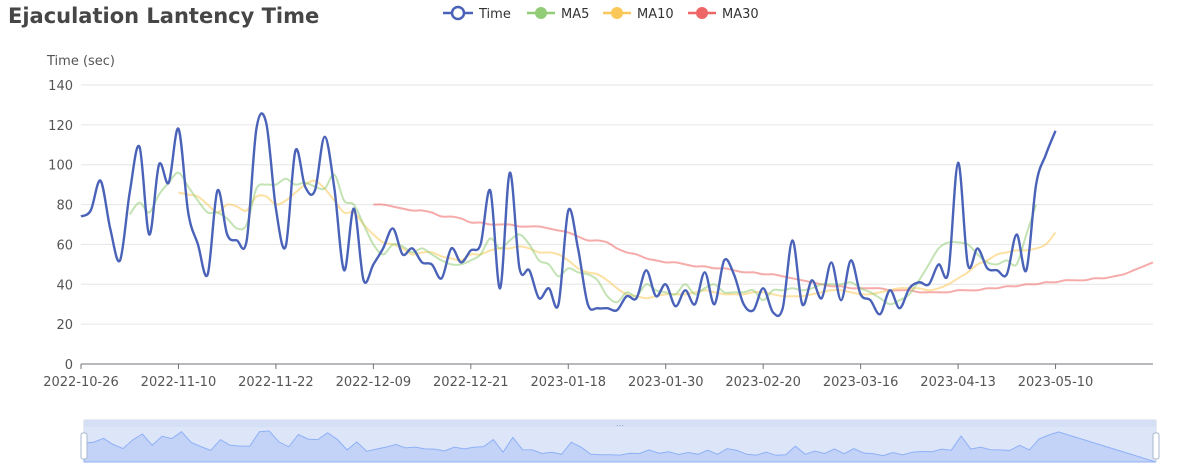  Describe the element at coordinates (60, 166) in the screenshot. I see `y-tick-label: 100` at that location.